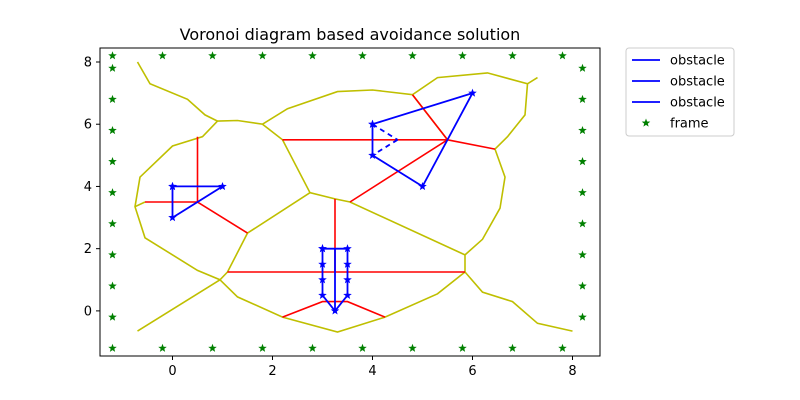  Describe the element at coordinates (372, 371) in the screenshot. I see `x-tick-label: 4` at that location.